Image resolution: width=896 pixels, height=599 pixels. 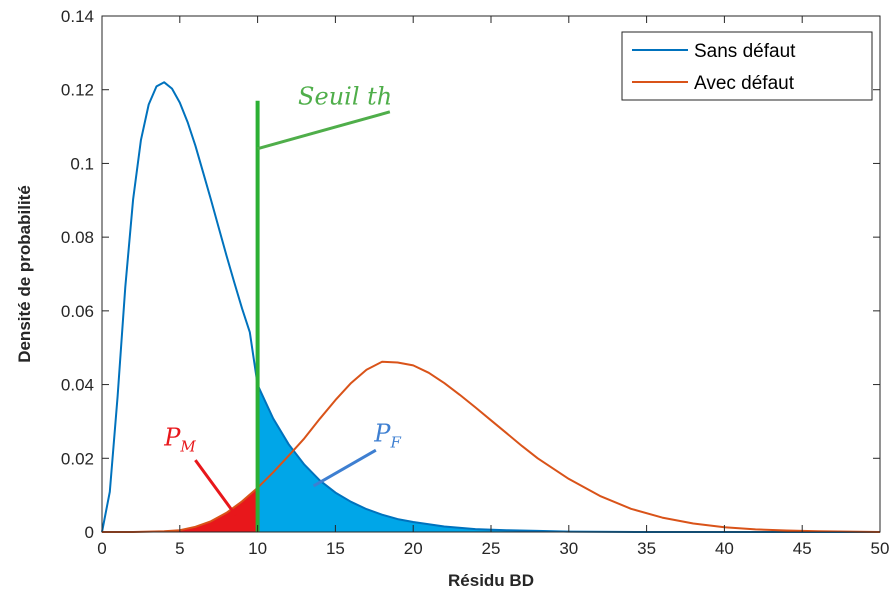 What do you see at coordinates (172, 437) in the screenshot?
I see `annotation-pm-base: P` at bounding box center [172, 437].